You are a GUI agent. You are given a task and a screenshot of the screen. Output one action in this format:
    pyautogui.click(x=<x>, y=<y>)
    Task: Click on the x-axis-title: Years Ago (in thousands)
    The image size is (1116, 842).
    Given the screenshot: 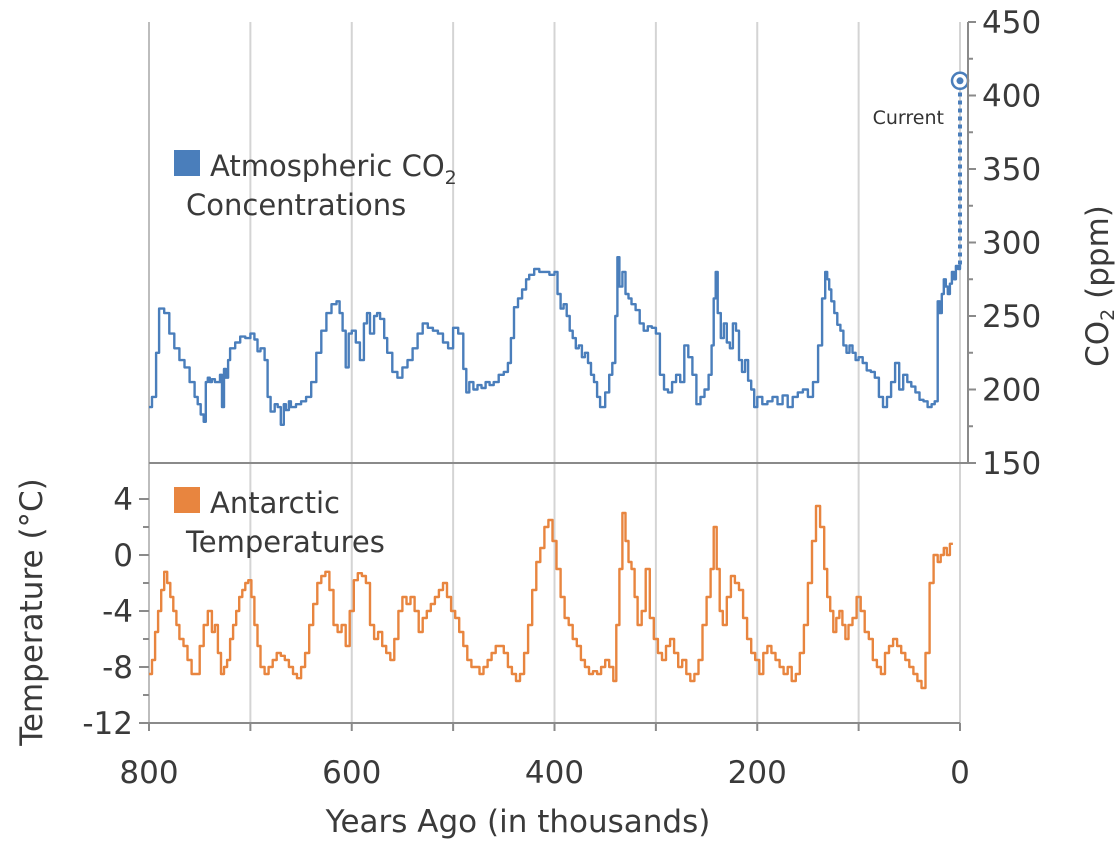 What is the action you would take?
    pyautogui.click(x=518, y=822)
    